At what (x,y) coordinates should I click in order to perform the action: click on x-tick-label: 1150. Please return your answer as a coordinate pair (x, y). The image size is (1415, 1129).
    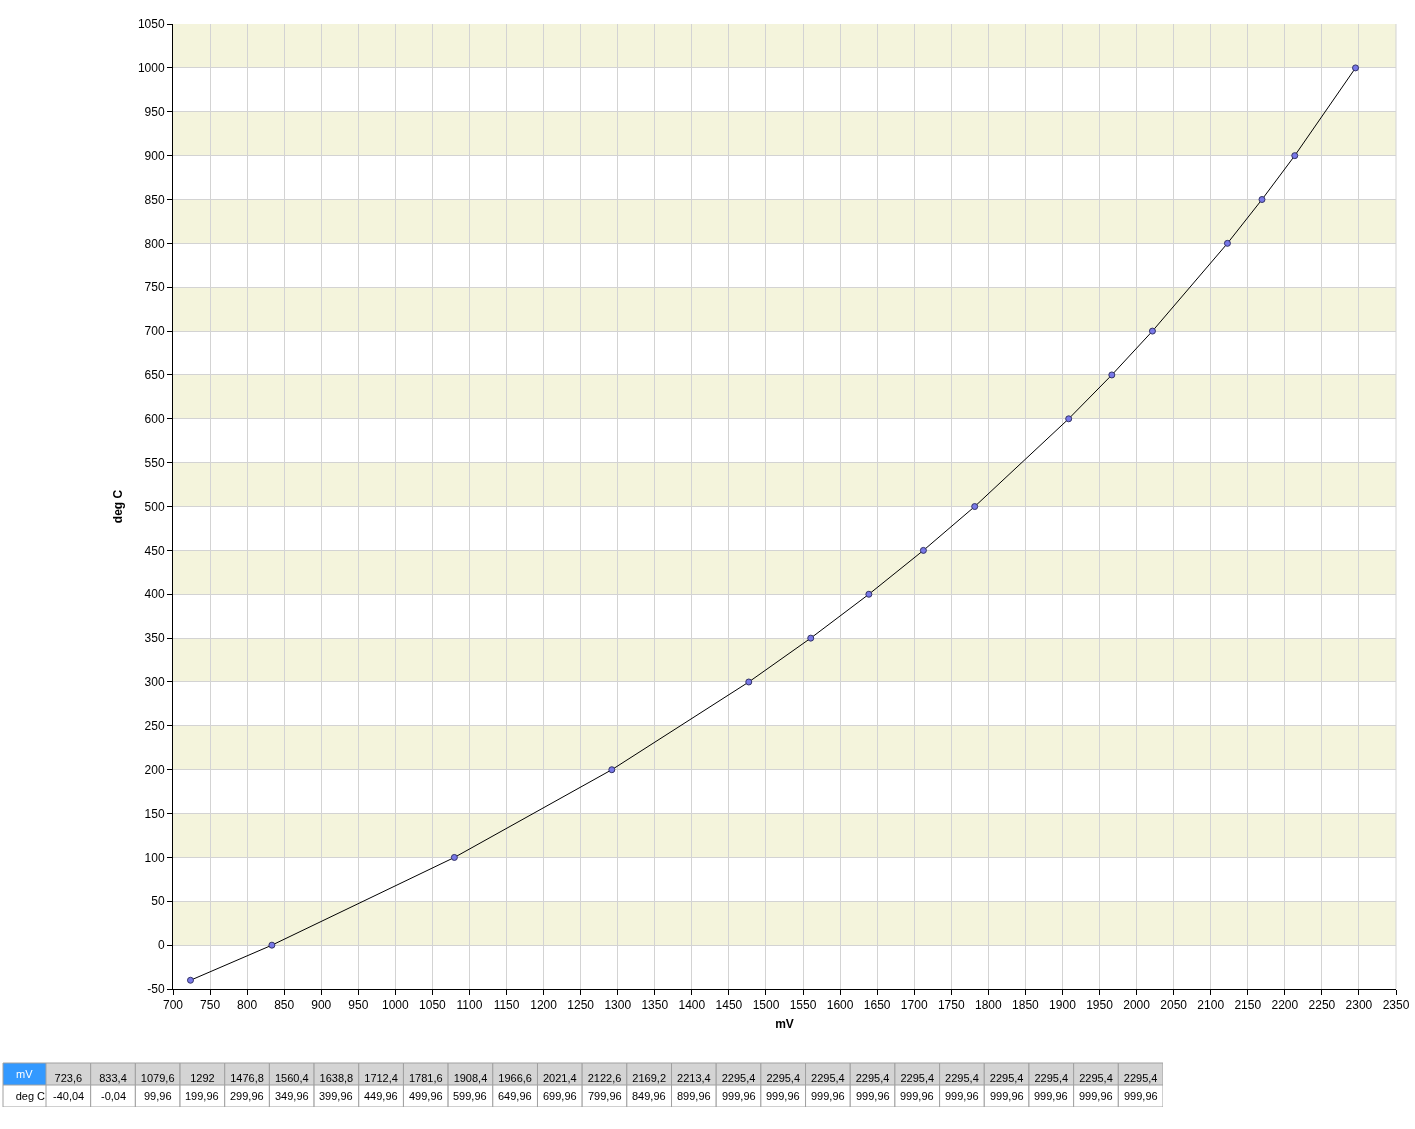
    Looking at the image, I should click on (506, 1005).